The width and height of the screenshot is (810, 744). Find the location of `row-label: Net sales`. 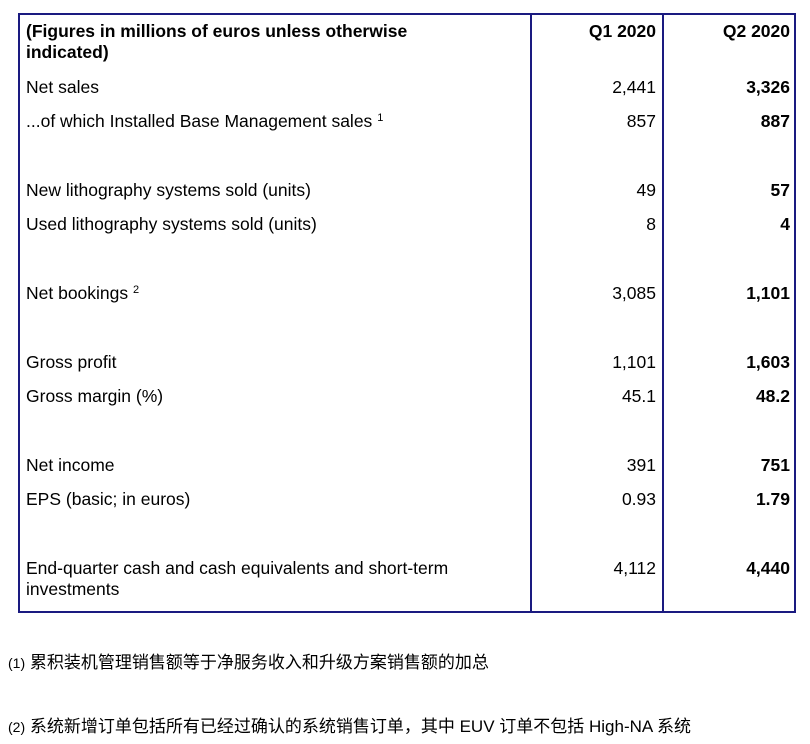

row-label: Net sales is located at coordinates (62, 87).